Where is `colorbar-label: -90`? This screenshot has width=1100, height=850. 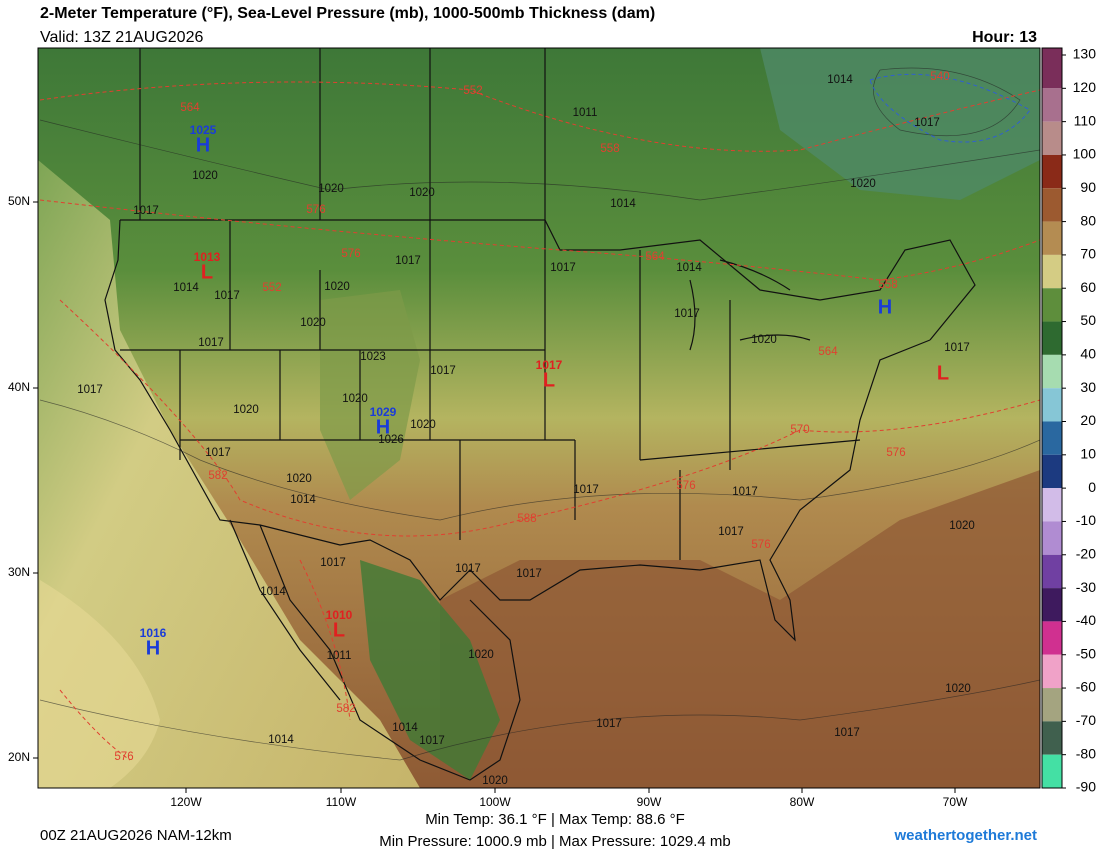 colorbar-label: -90 is located at coordinates (1086, 787).